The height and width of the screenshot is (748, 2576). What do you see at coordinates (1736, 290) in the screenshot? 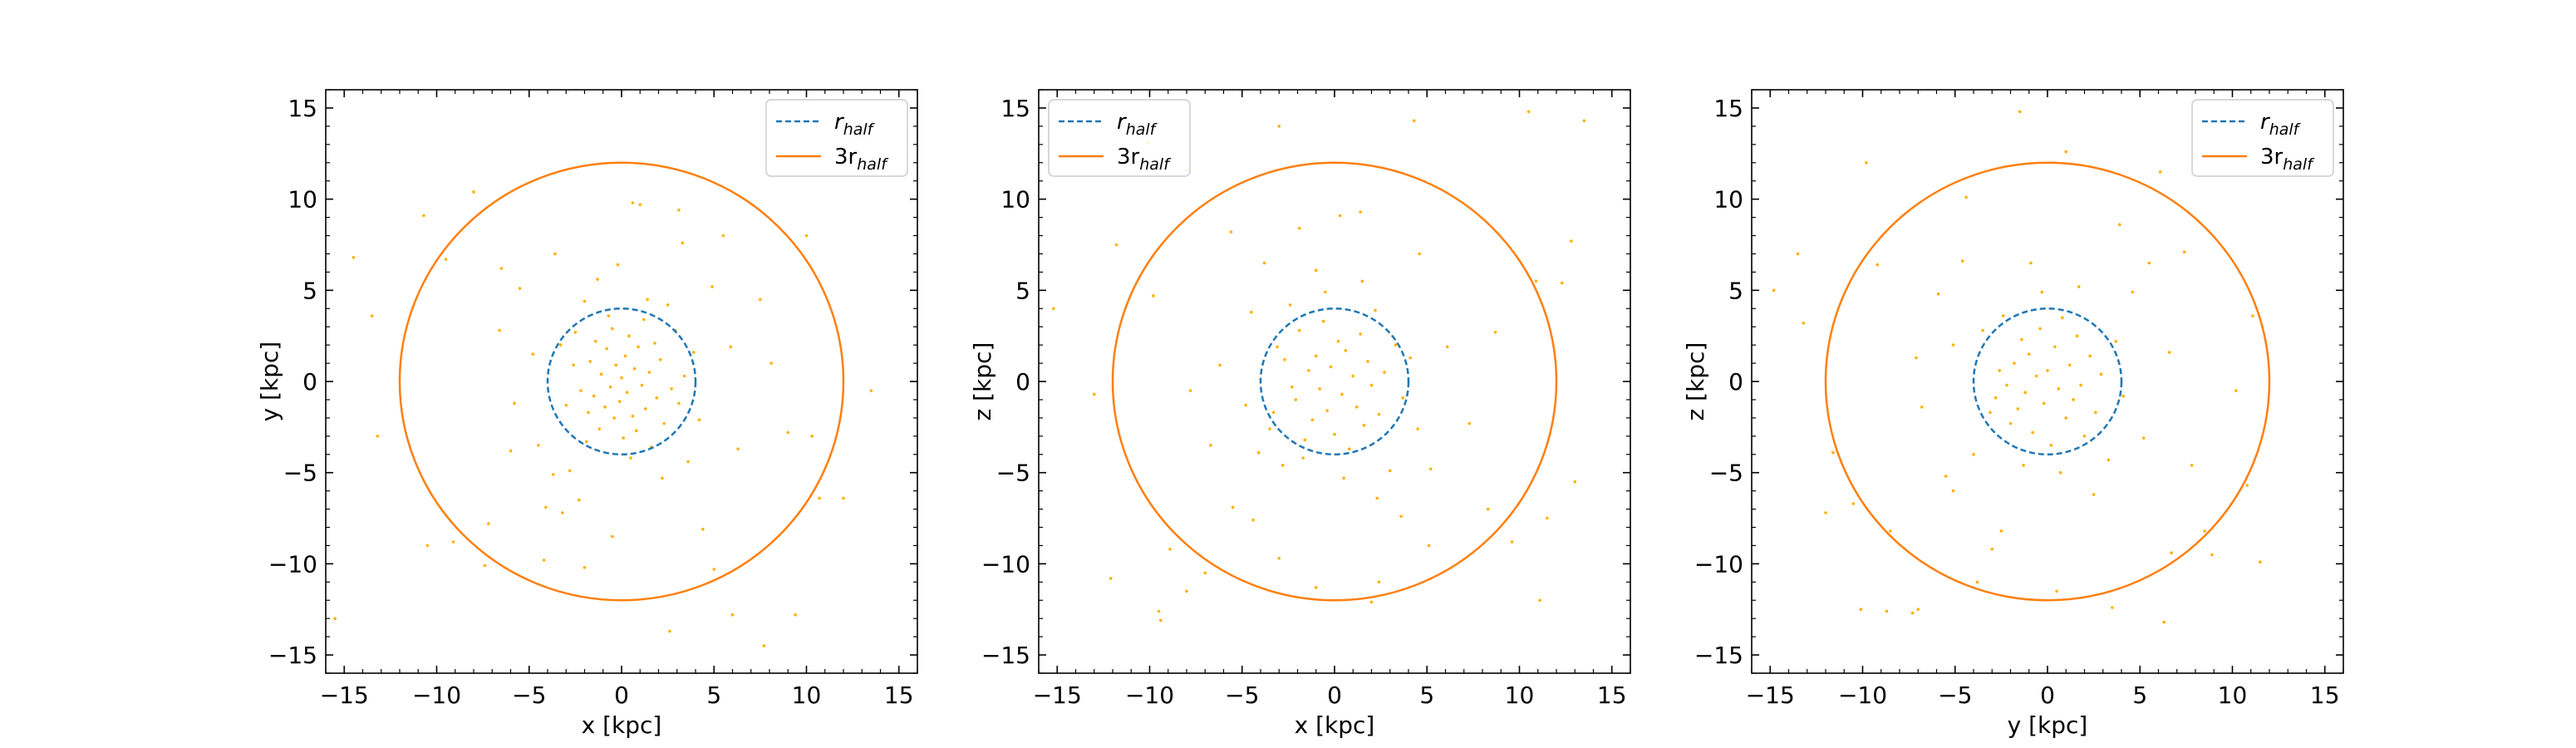
I see `y-tick-label: 5` at bounding box center [1736, 290].